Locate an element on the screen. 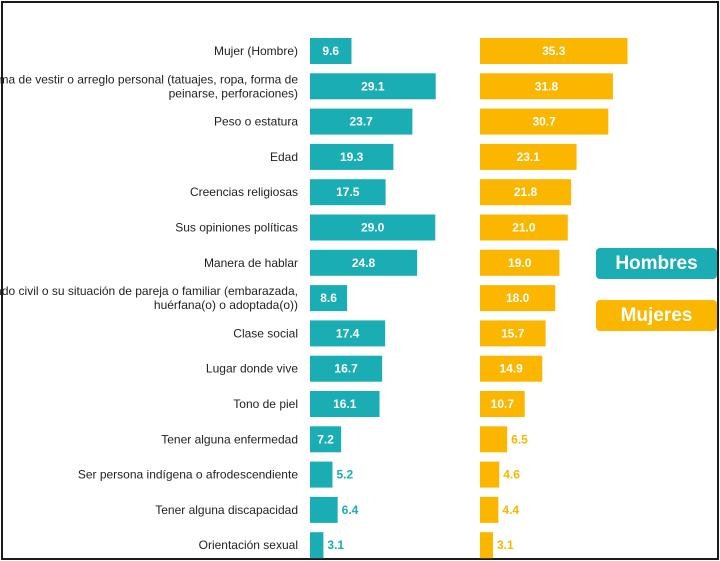  category-label: Lugar donde vive is located at coordinates (252, 369).